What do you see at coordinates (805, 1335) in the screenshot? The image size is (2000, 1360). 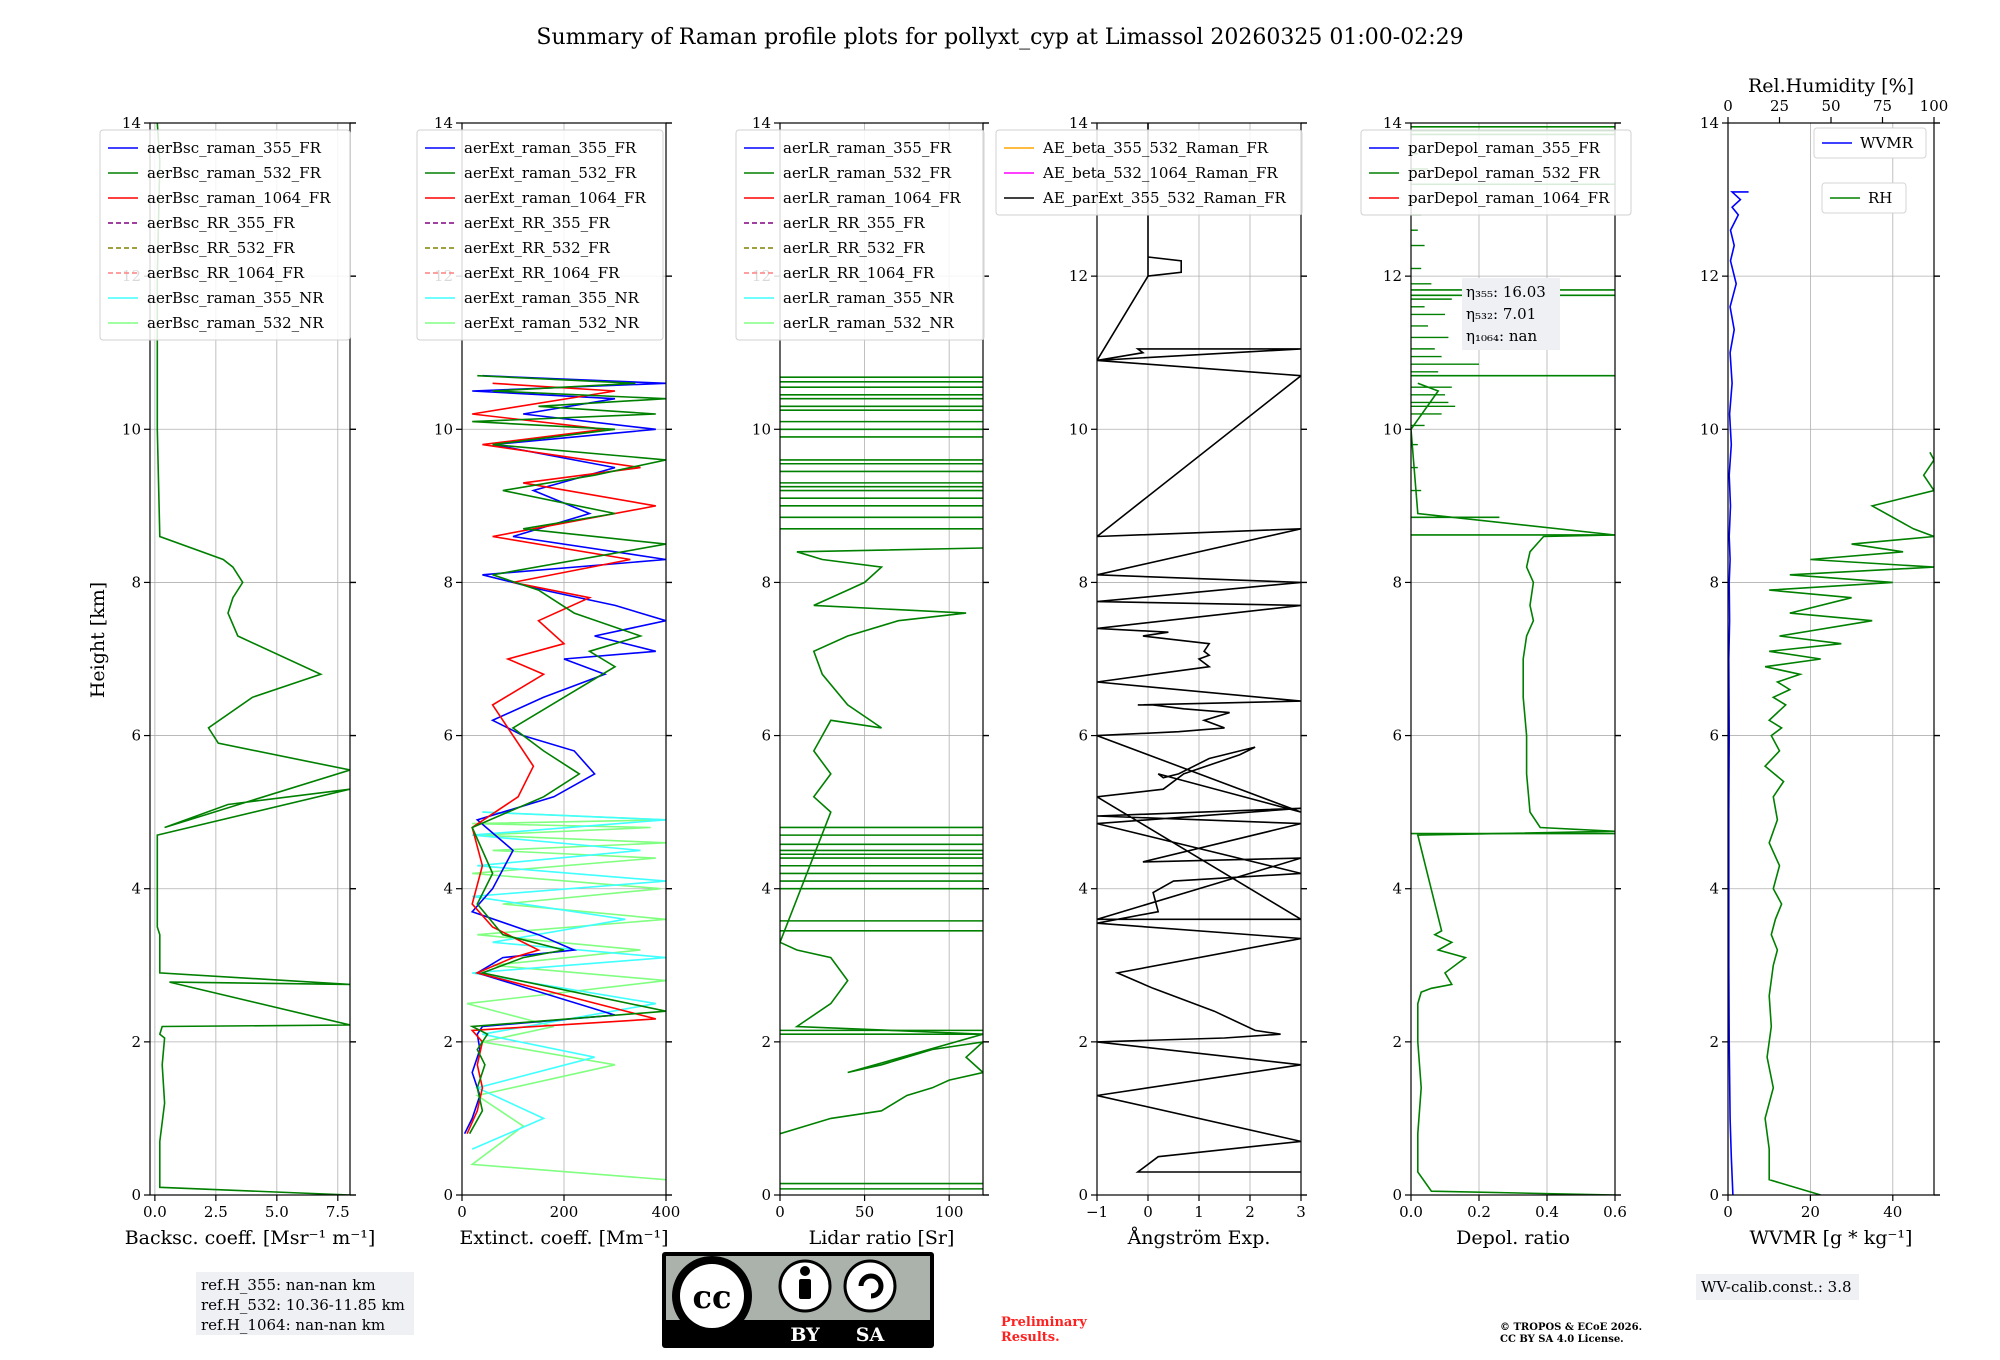 I see `by-text: BY` at bounding box center [805, 1335].